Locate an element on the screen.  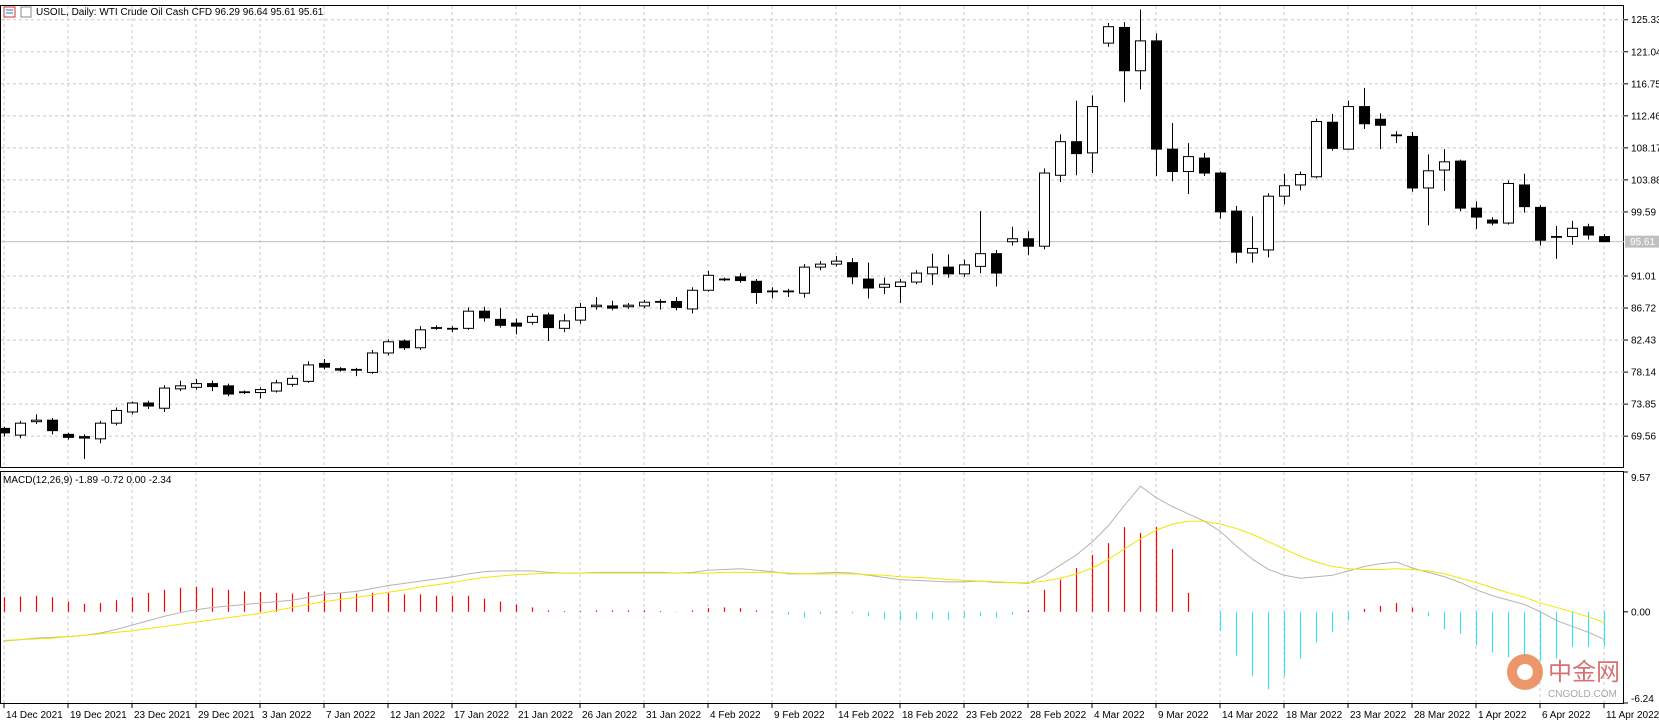
x-tick-label: 4 Feb 2022 is located at coordinates (735, 715).